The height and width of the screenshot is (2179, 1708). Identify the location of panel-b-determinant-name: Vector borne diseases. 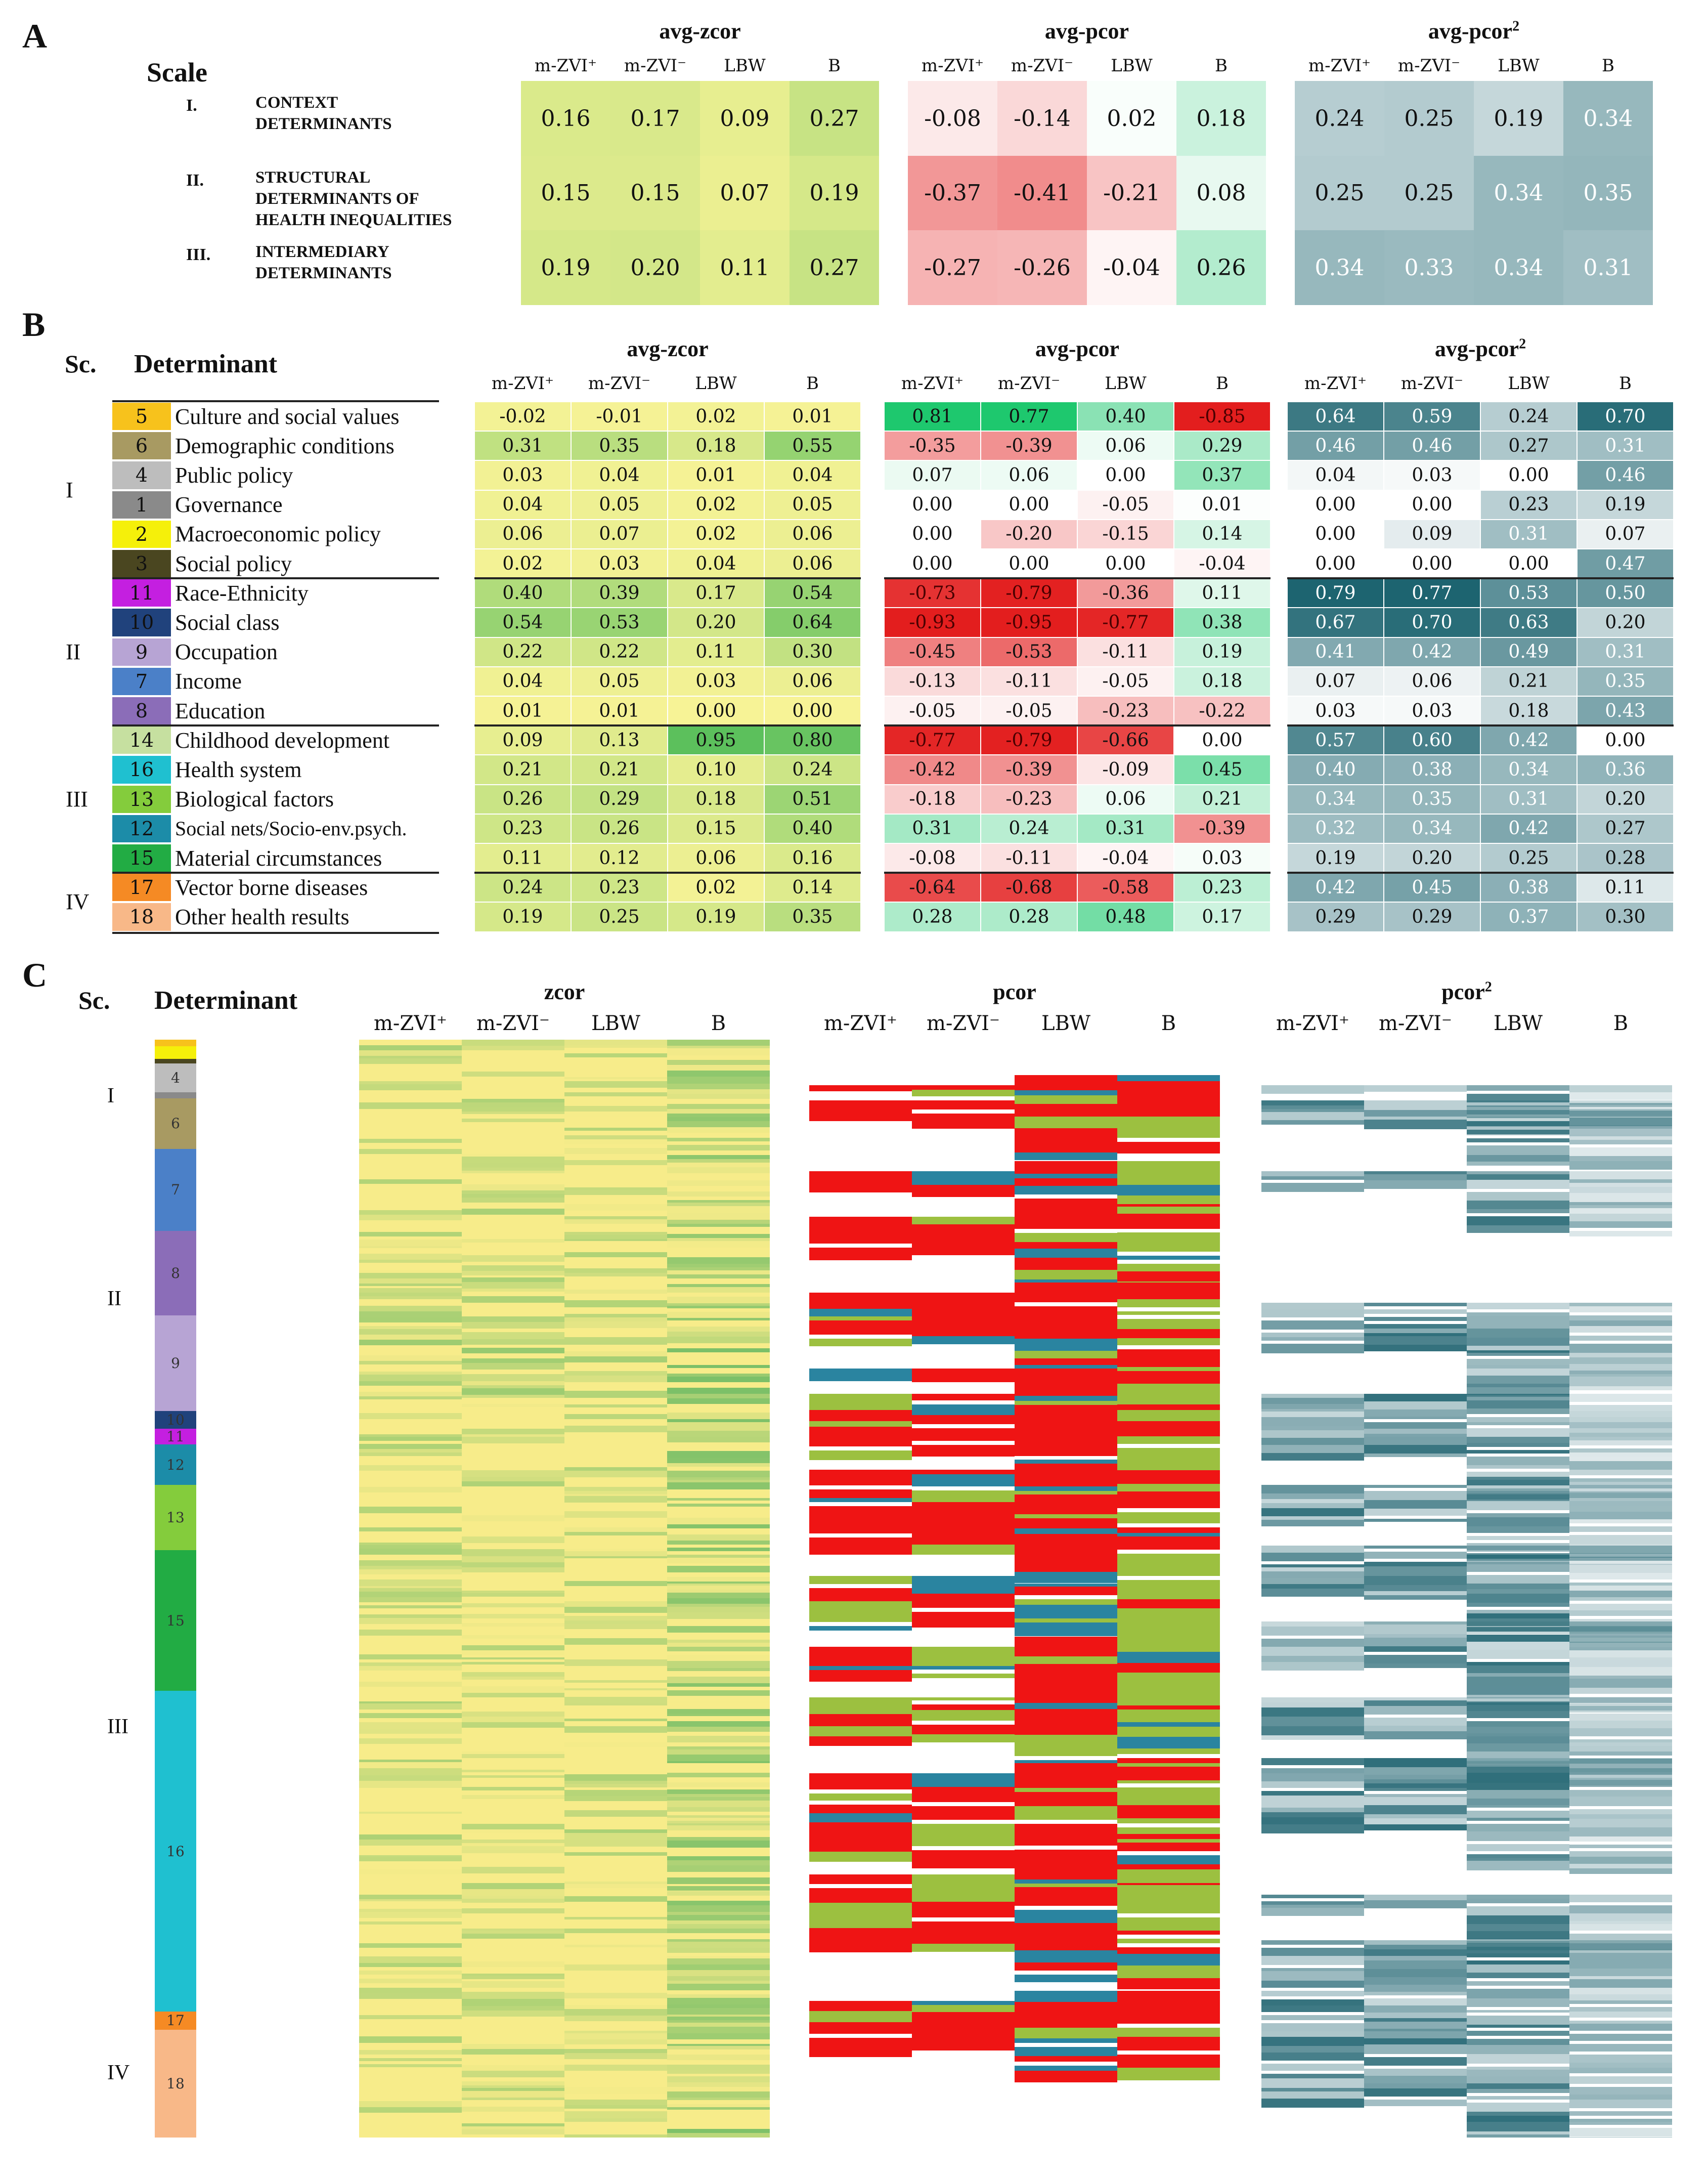
(272, 887).